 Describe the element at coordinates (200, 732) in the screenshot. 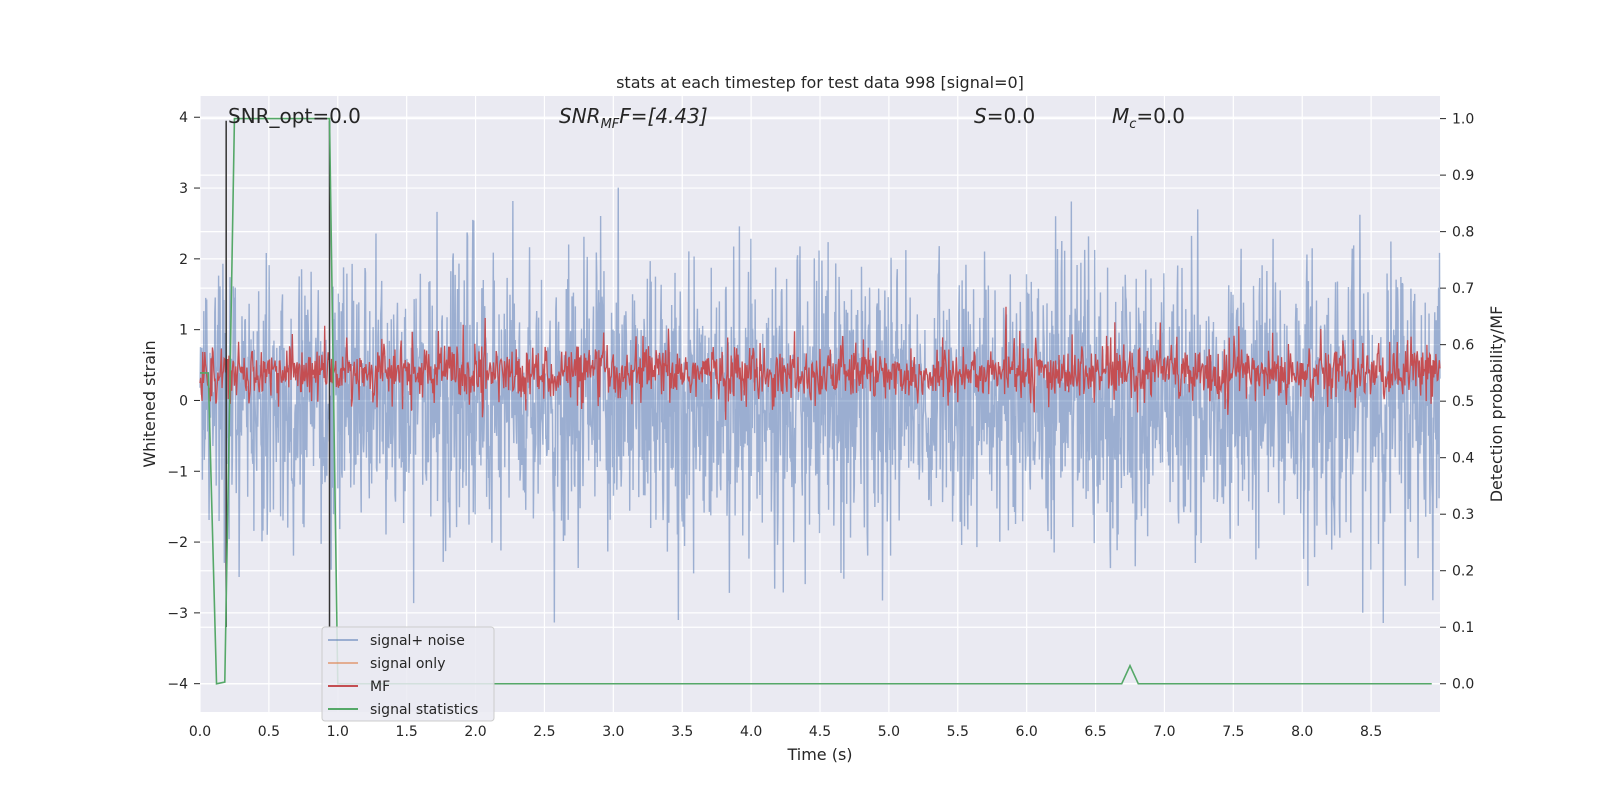

I see `x-tick-label: 0.0` at that location.